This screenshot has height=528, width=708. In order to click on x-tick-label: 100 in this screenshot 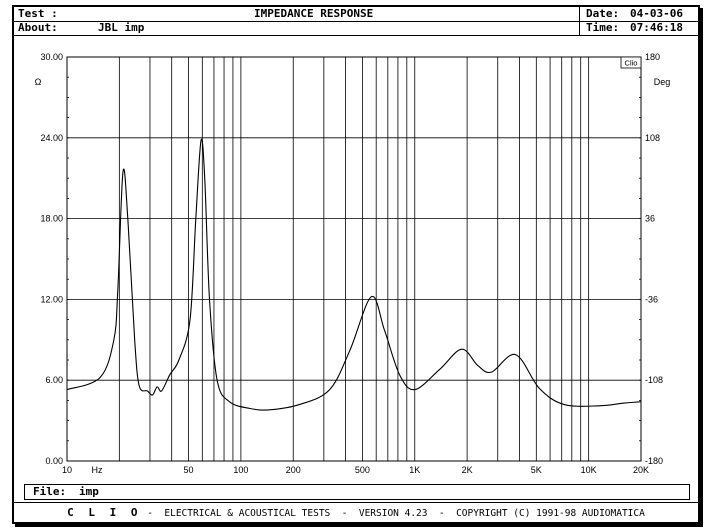, I will do `click(240, 470)`.